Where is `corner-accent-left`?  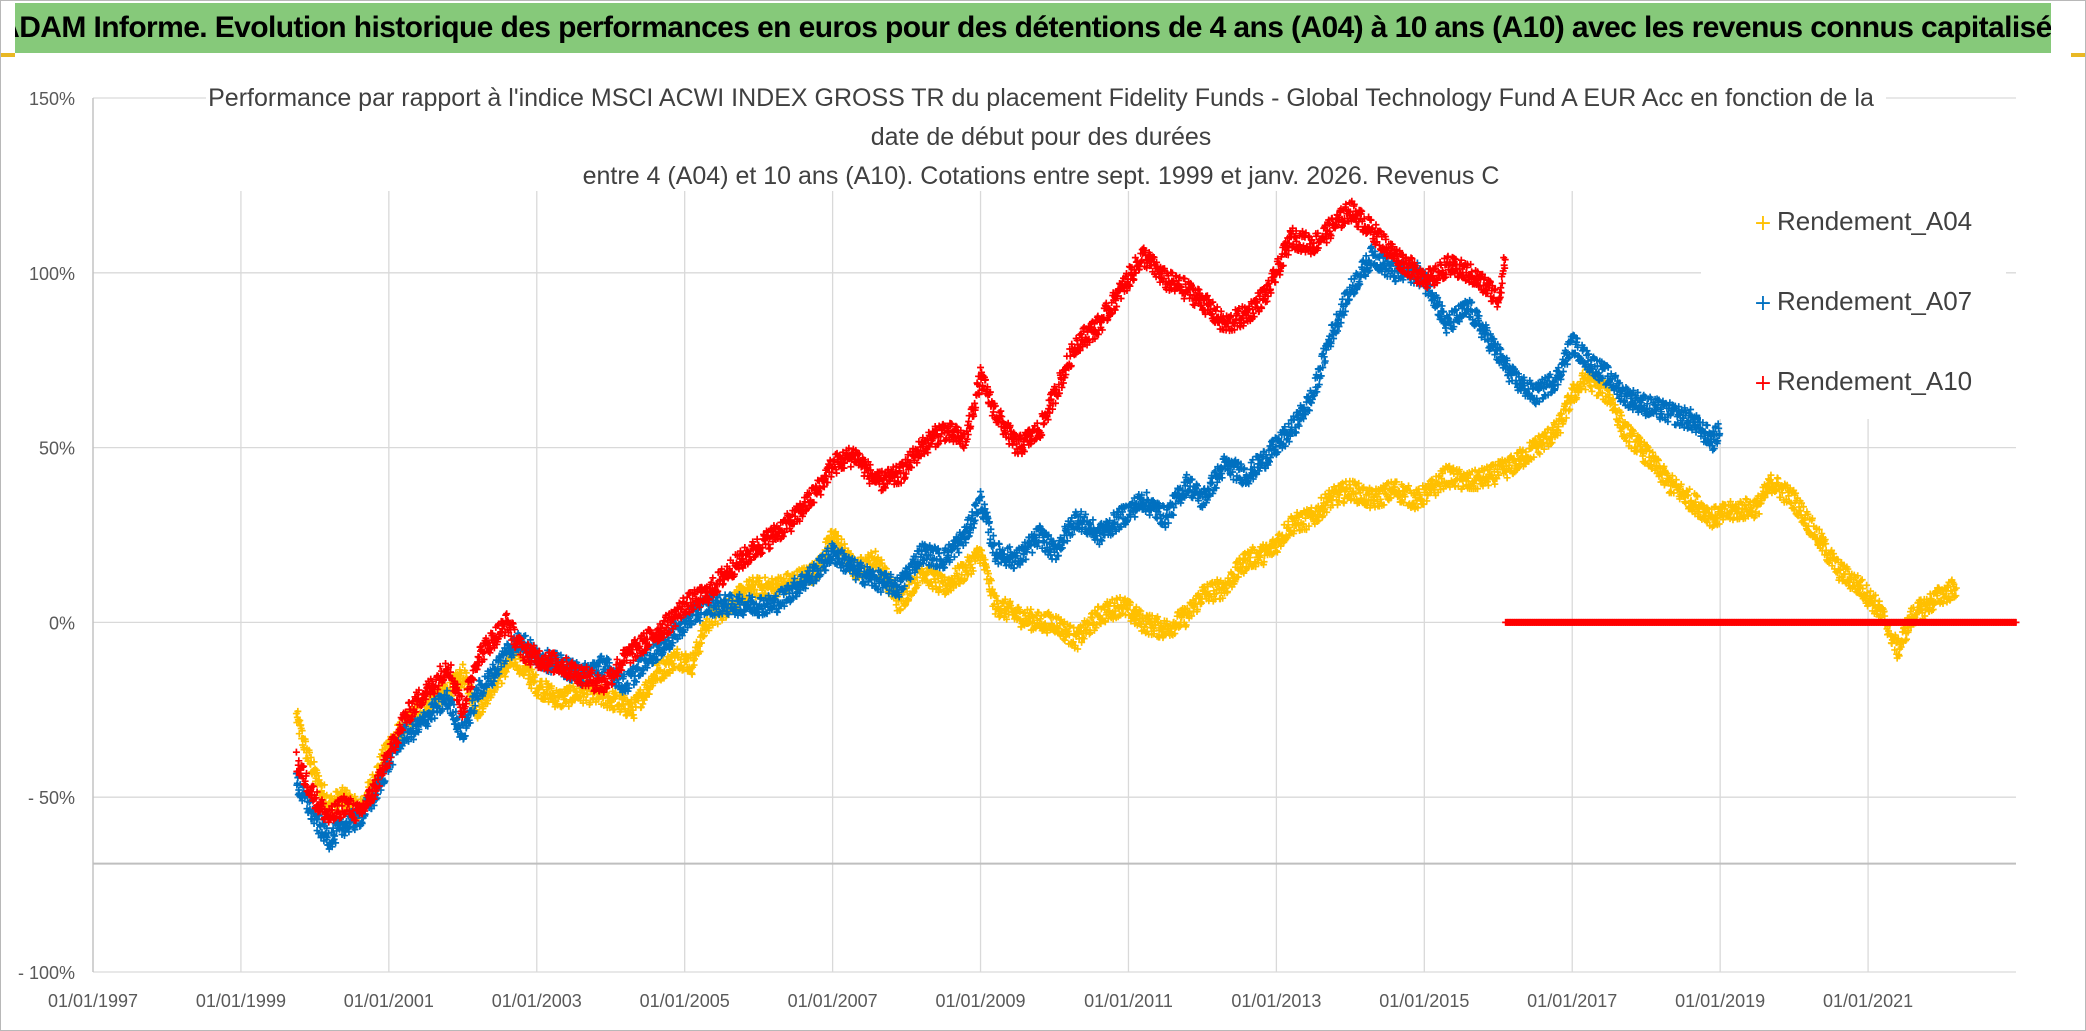 corner-accent-left is located at coordinates (8, 55).